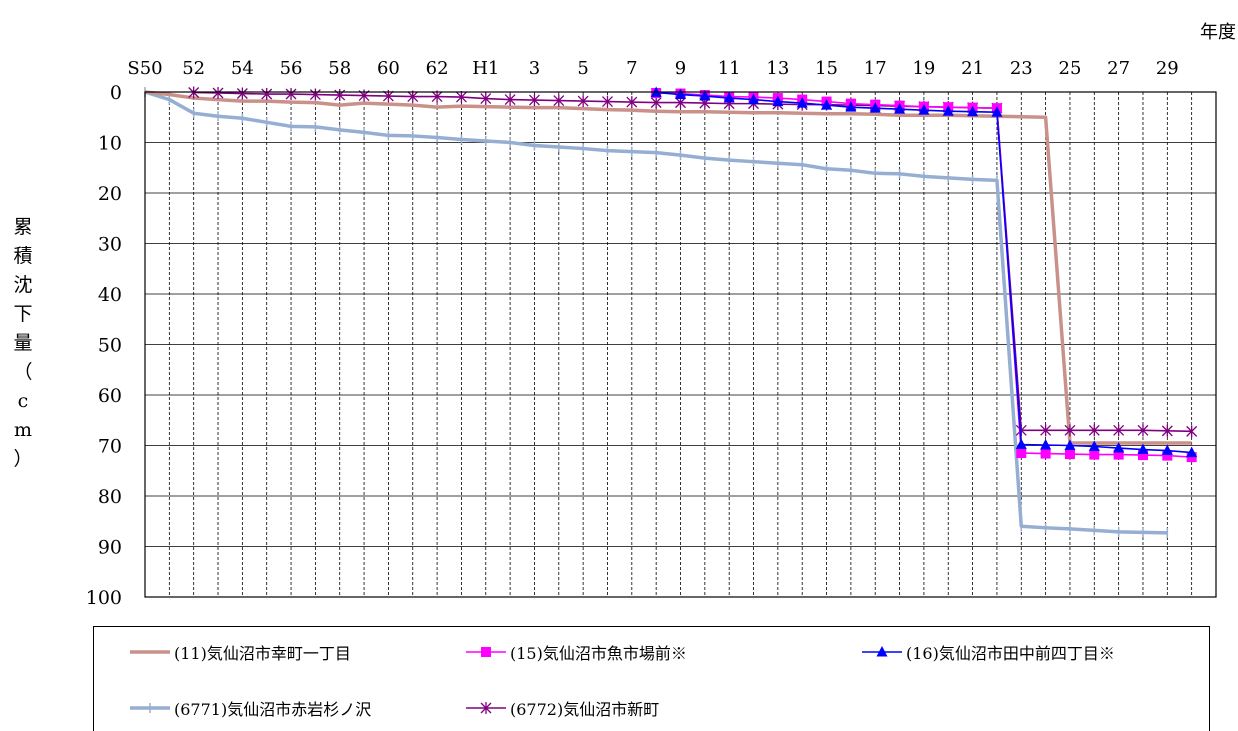  Describe the element at coordinates (262, 653) in the screenshot. I see `legend-label-s0: (11)気仙沼市幸町一丁目` at that location.